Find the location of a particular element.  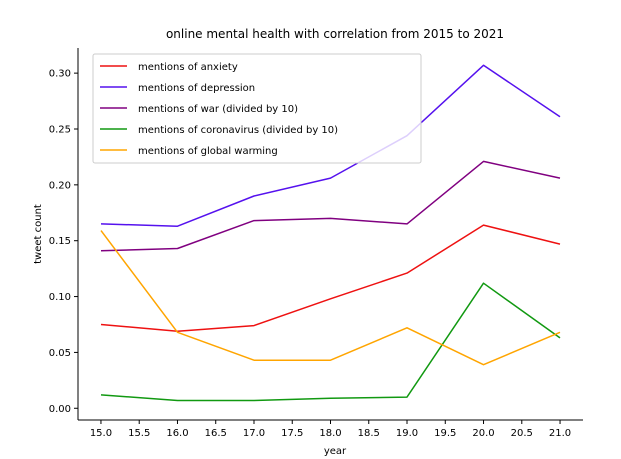

x-tick-label: 20.5 is located at coordinates (522, 433).